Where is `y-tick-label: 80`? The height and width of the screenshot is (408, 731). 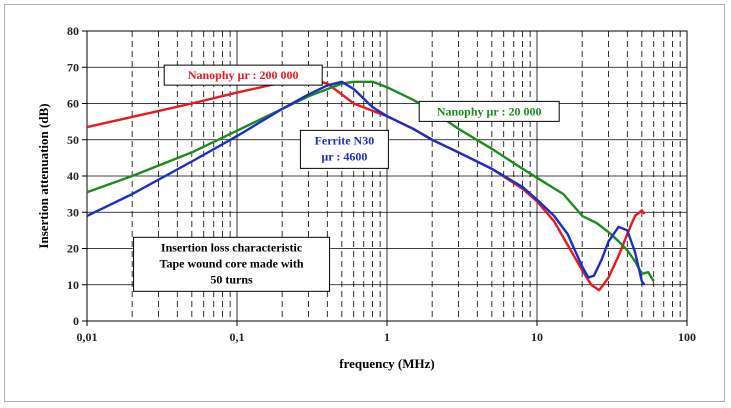 y-tick-label: 80 is located at coordinates (73, 31).